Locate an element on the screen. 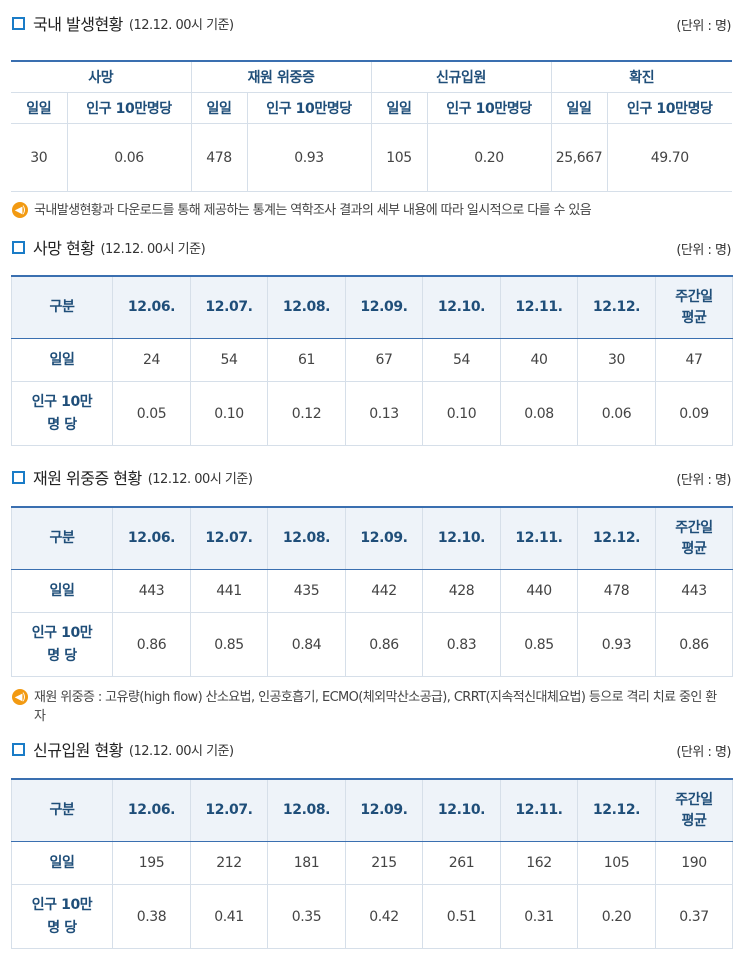 Image resolution: width=737 pixels, height=965 pixels. table-cell: 0.13 is located at coordinates (384, 413).